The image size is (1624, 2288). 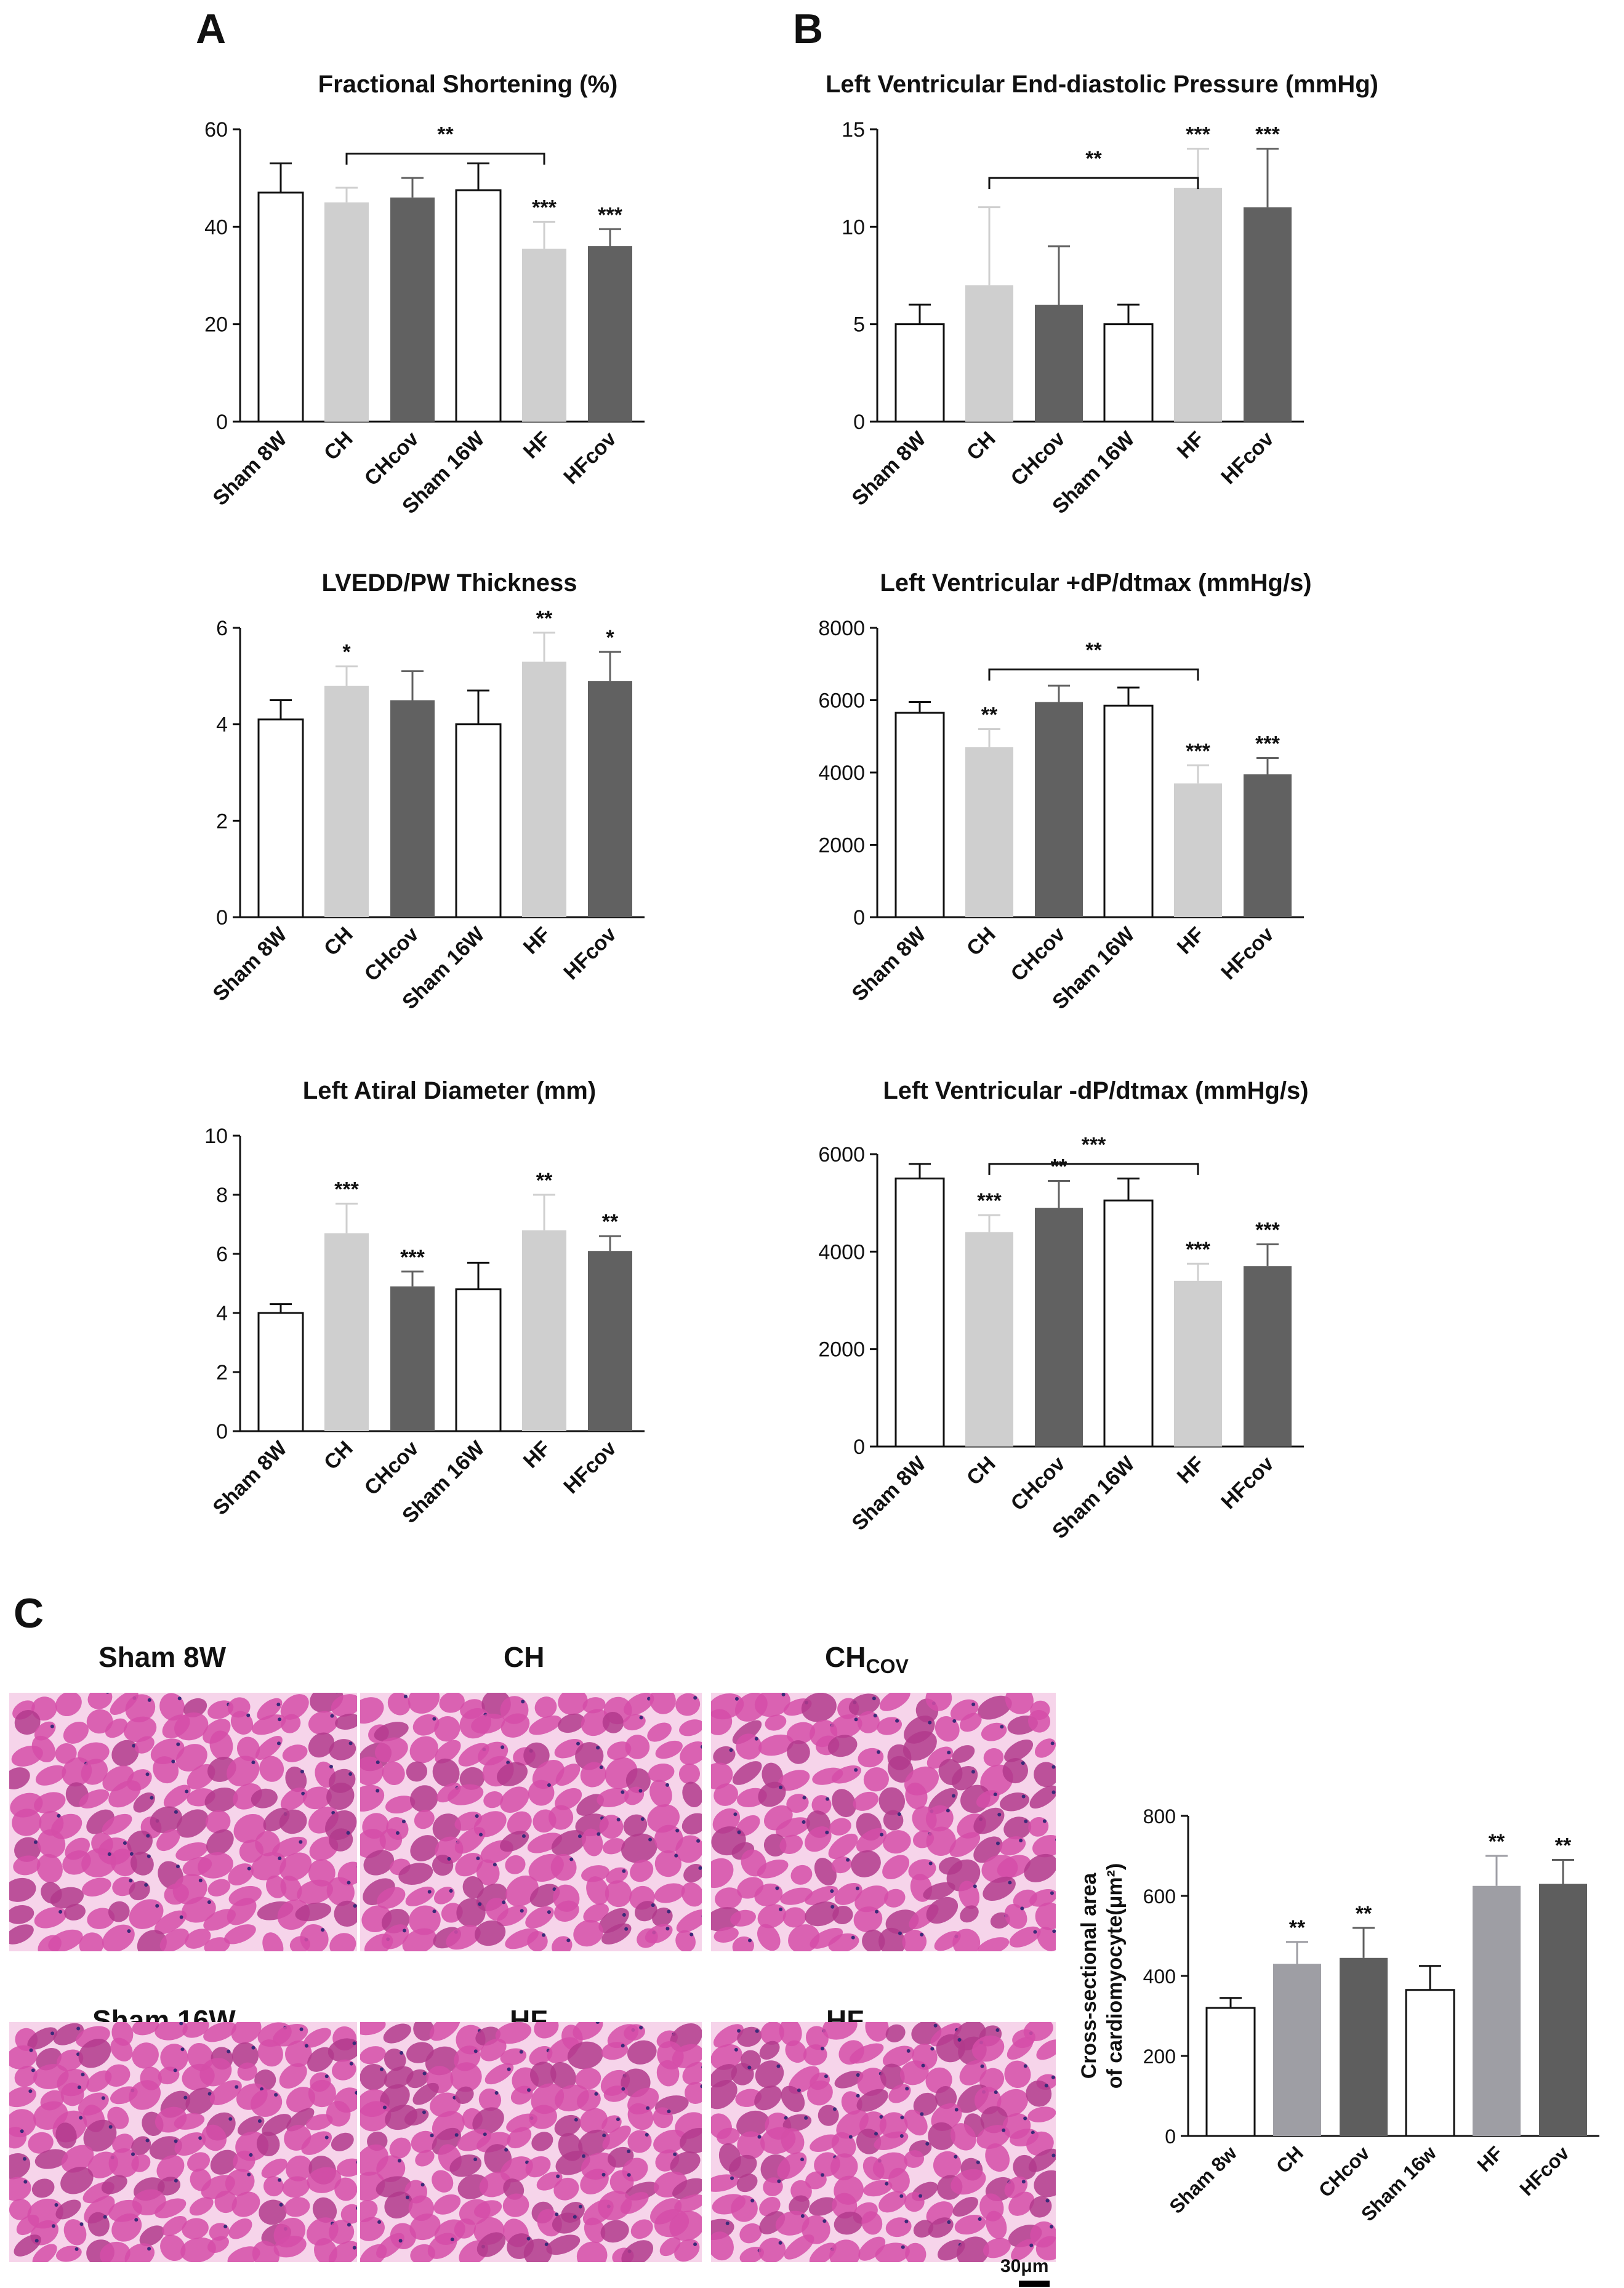 I want to click on chart-title: Left Ventricular +dP/dtmax (mmHg/s), so click(x=1095, y=582).